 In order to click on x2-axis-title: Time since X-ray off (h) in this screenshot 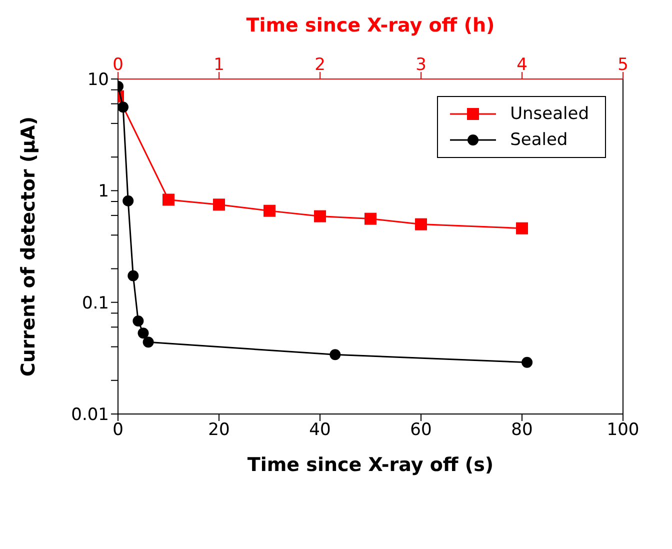, I will do `click(370, 25)`.